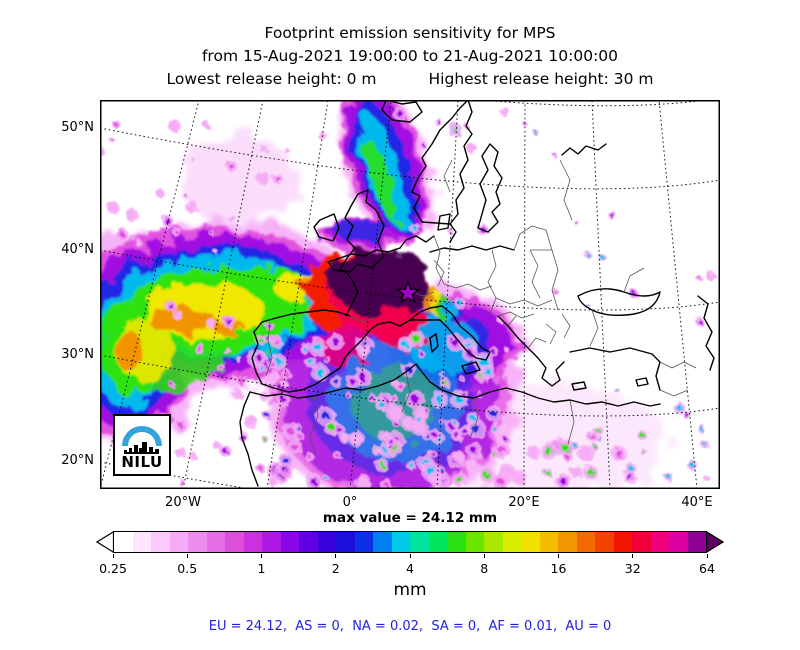 The height and width of the screenshot is (650, 800). I want to click on lon-tick-0: 0°, so click(350, 502).